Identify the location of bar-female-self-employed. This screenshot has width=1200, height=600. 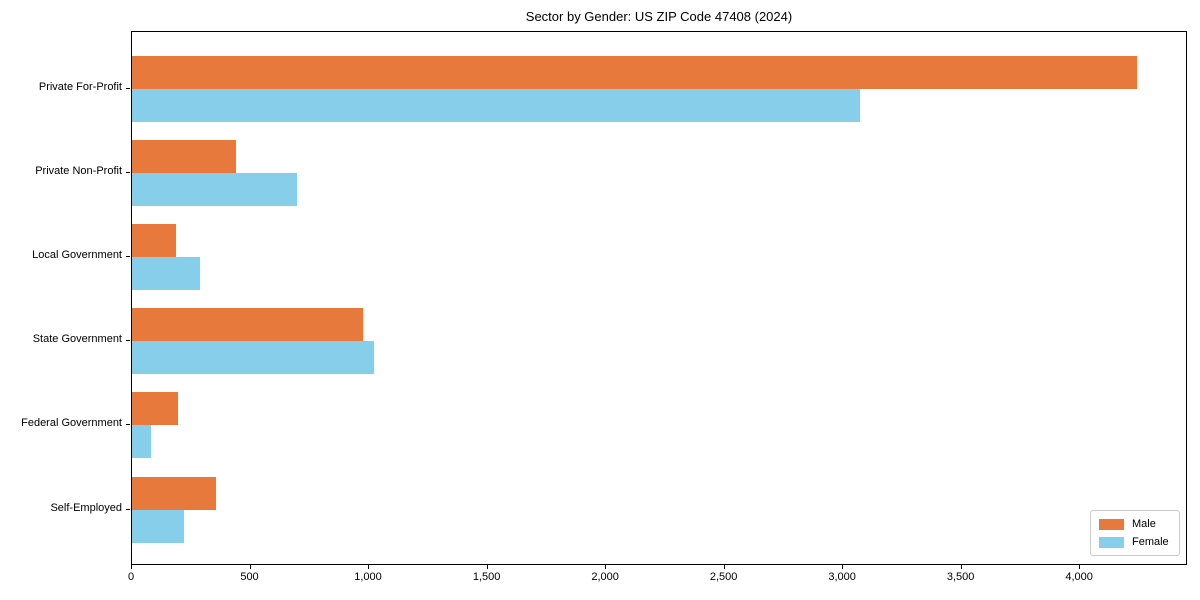
(158, 526).